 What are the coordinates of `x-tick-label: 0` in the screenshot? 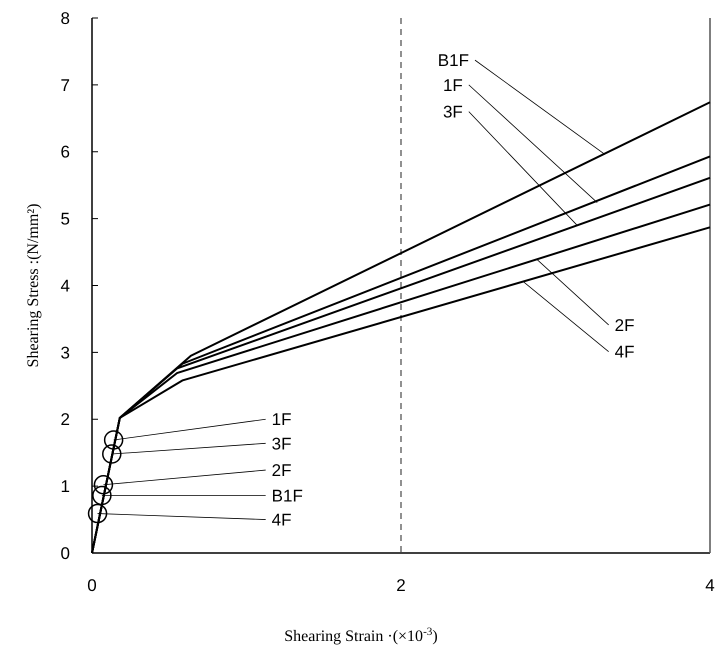 It's located at (92, 585).